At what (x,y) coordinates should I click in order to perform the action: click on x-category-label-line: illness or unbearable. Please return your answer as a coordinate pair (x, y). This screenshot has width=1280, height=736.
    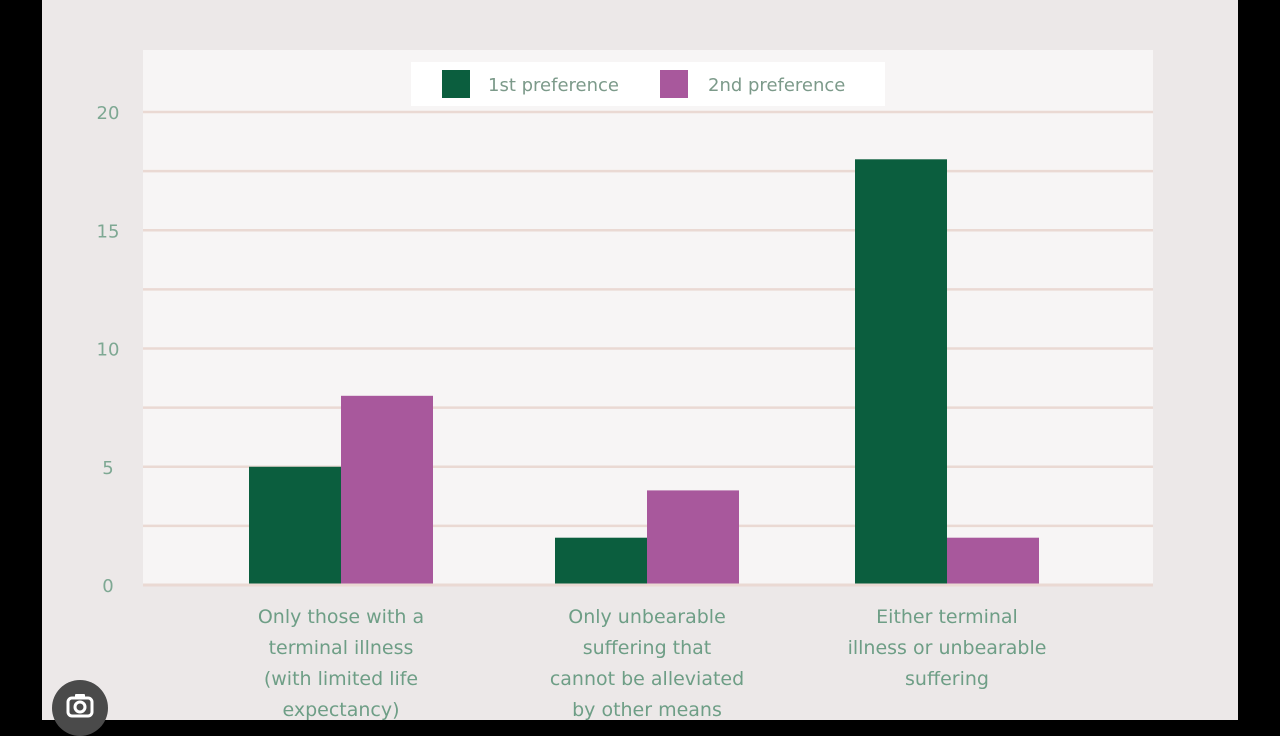
    Looking at the image, I should click on (947, 648).